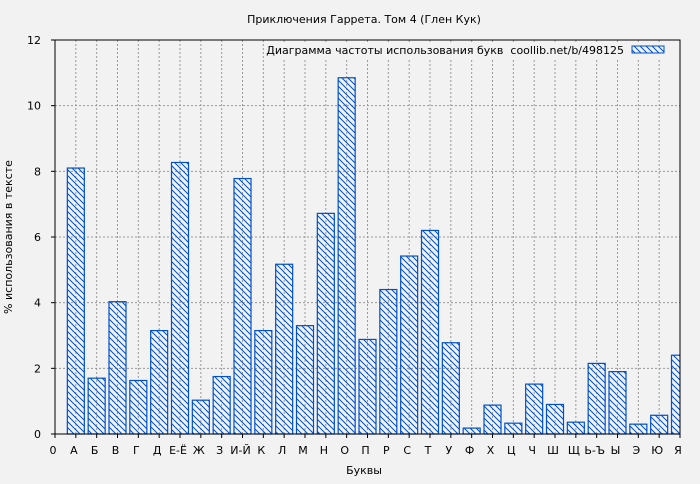  Describe the element at coordinates (199, 450) in the screenshot. I see `x-tick-label: Ж` at that location.